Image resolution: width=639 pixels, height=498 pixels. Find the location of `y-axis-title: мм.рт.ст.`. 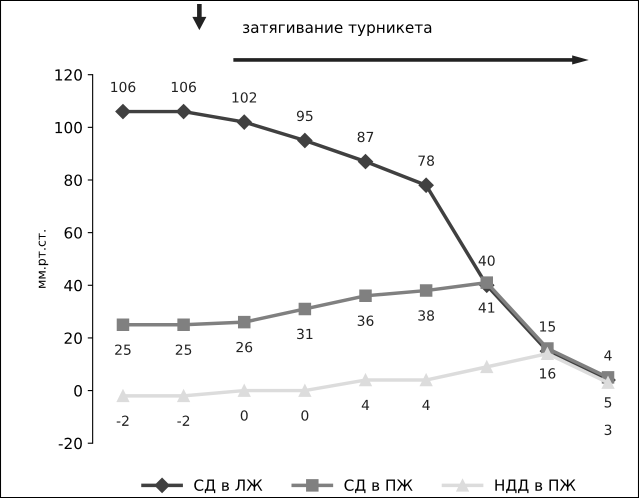

y-axis-title: мм.рт.ст. is located at coordinates (43, 259).